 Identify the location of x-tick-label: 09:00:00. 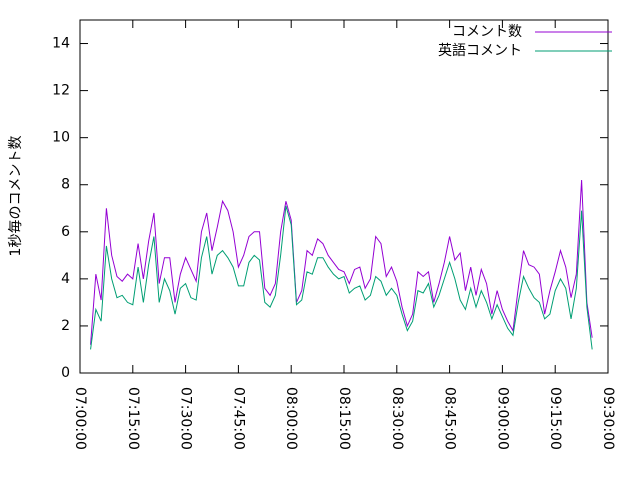
(502, 418).